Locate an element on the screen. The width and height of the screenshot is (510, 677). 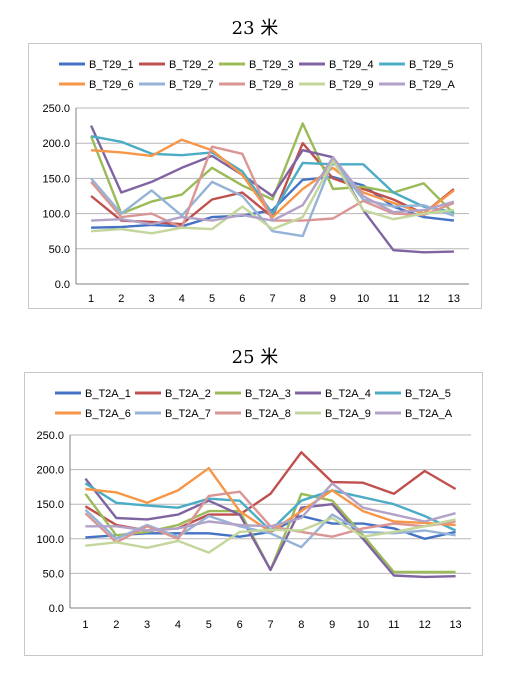
legend-label: B_T2A_9 is located at coordinates (348, 414).